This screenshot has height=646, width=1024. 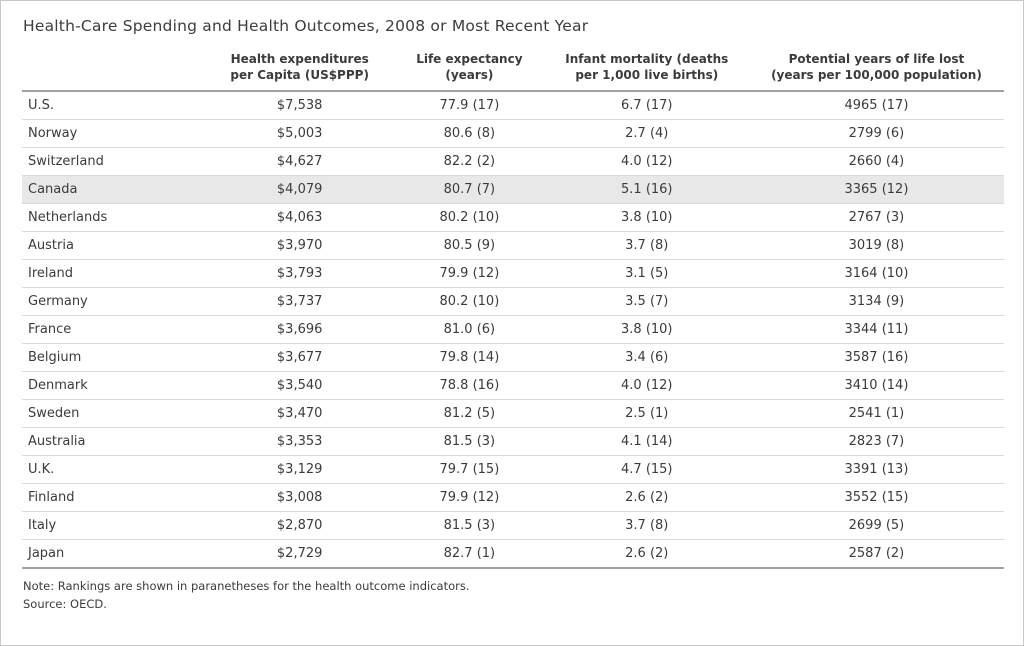 I want to click on col-header-expenditures: Health expenditures per Capita (US$PPP), so click(x=300, y=70).